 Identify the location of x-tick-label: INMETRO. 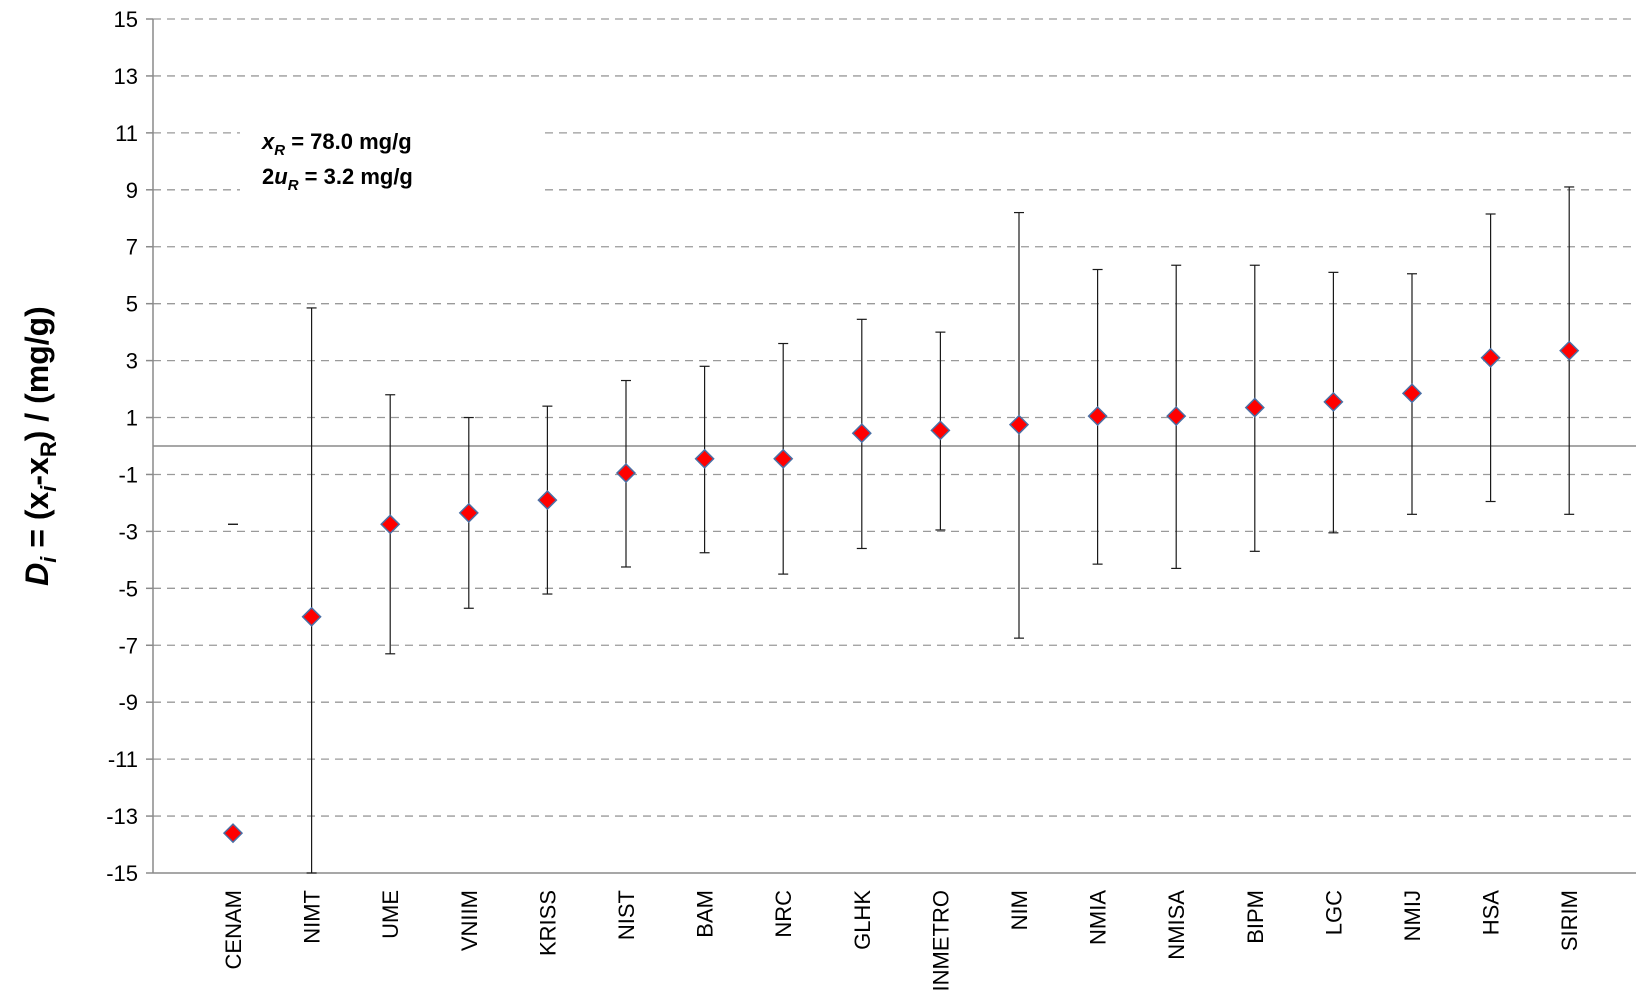
(940, 940).